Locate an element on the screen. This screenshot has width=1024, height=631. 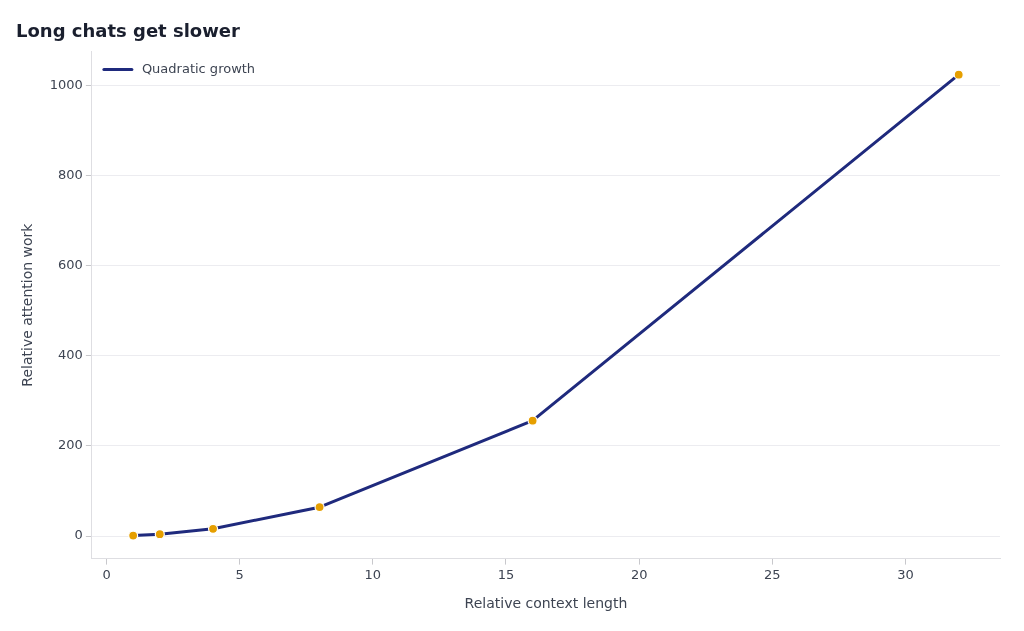
y-axis-title: Relative attention work is located at coordinates (27, 304).